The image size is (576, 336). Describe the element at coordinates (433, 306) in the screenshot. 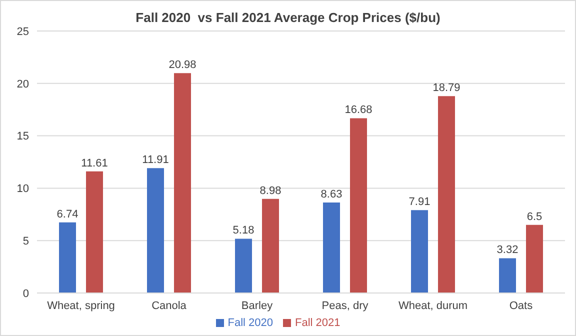

I see `x-tick-label: Wheat, durum` at that location.